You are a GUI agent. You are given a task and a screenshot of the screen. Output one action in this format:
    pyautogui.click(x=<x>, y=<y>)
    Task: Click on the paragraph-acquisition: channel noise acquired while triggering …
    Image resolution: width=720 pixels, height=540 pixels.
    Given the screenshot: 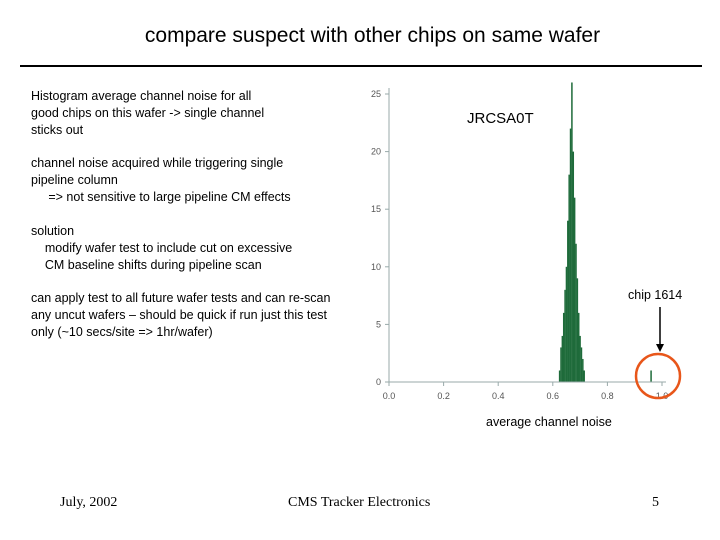 What is the action you would take?
    pyautogui.click(x=161, y=180)
    